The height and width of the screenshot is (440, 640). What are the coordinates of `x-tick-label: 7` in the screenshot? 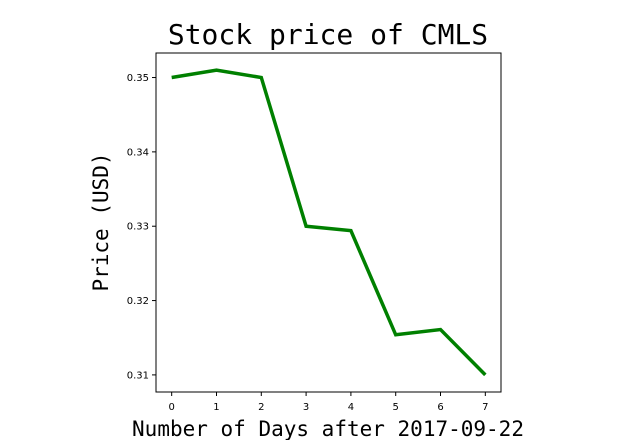 It's located at (485, 407).